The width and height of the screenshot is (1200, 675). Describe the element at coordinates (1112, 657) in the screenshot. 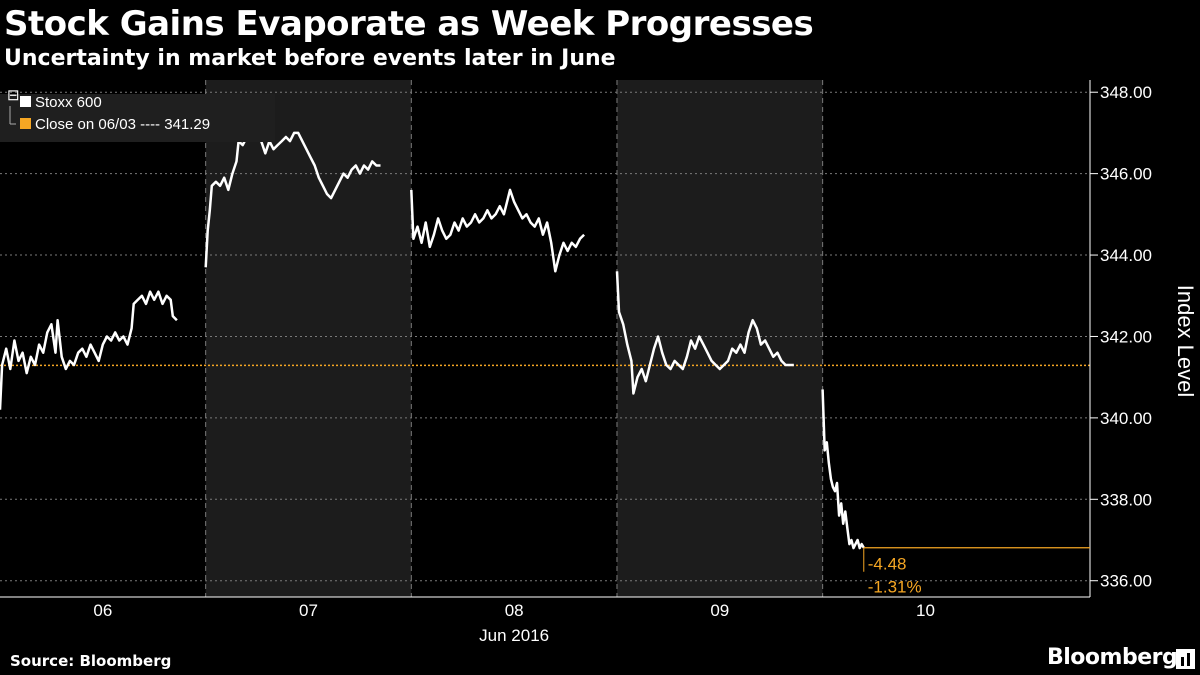

I see `brand-logo: Bloomberg` at that location.